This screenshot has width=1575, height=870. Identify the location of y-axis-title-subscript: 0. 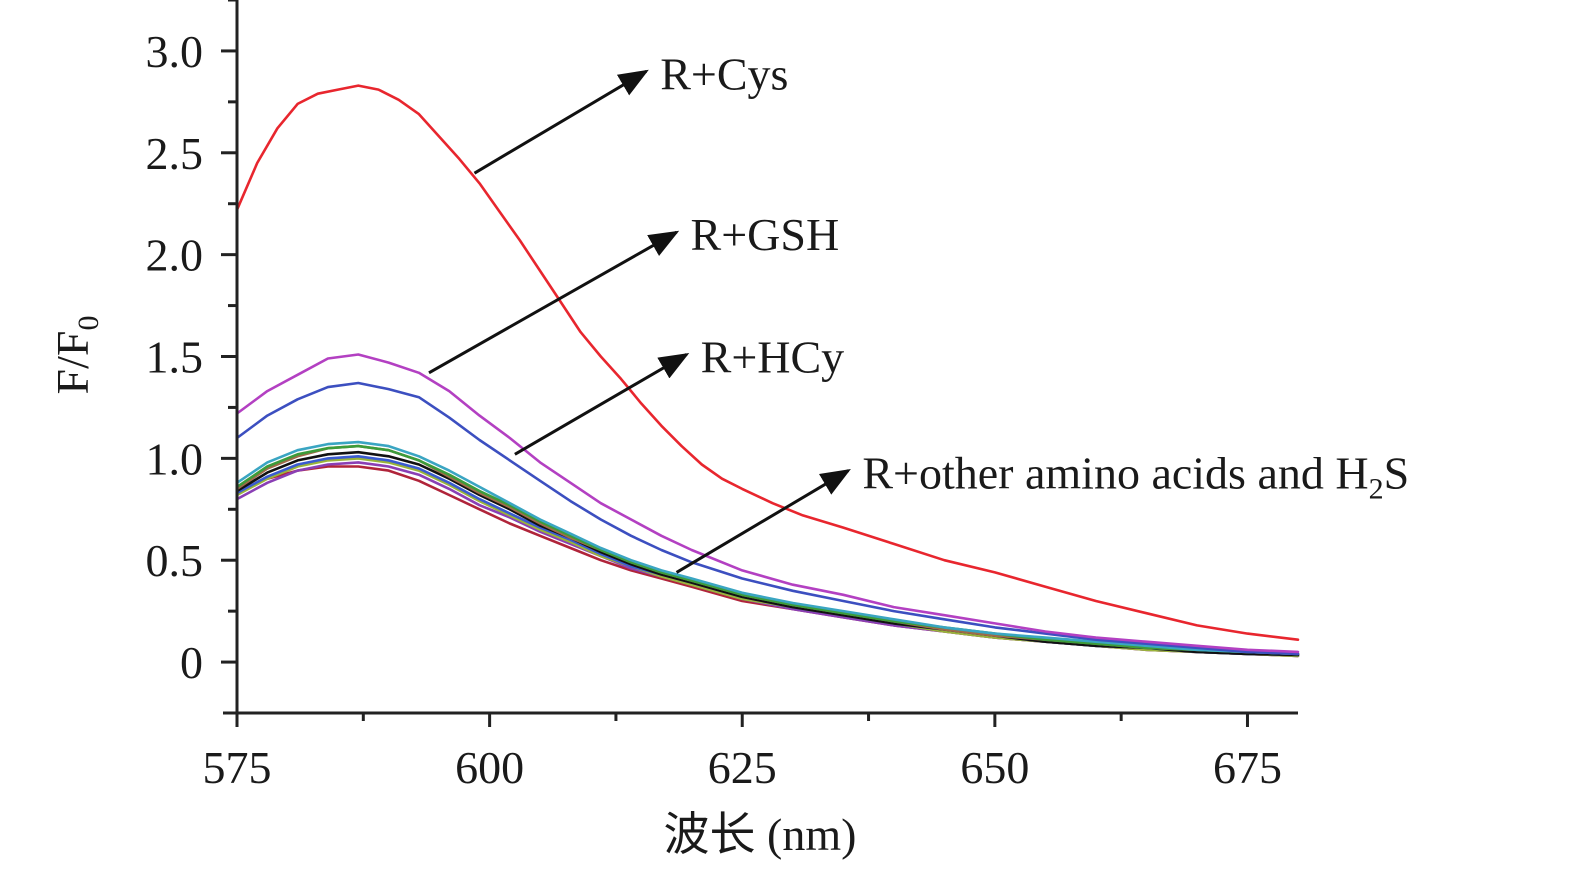
(88, 323).